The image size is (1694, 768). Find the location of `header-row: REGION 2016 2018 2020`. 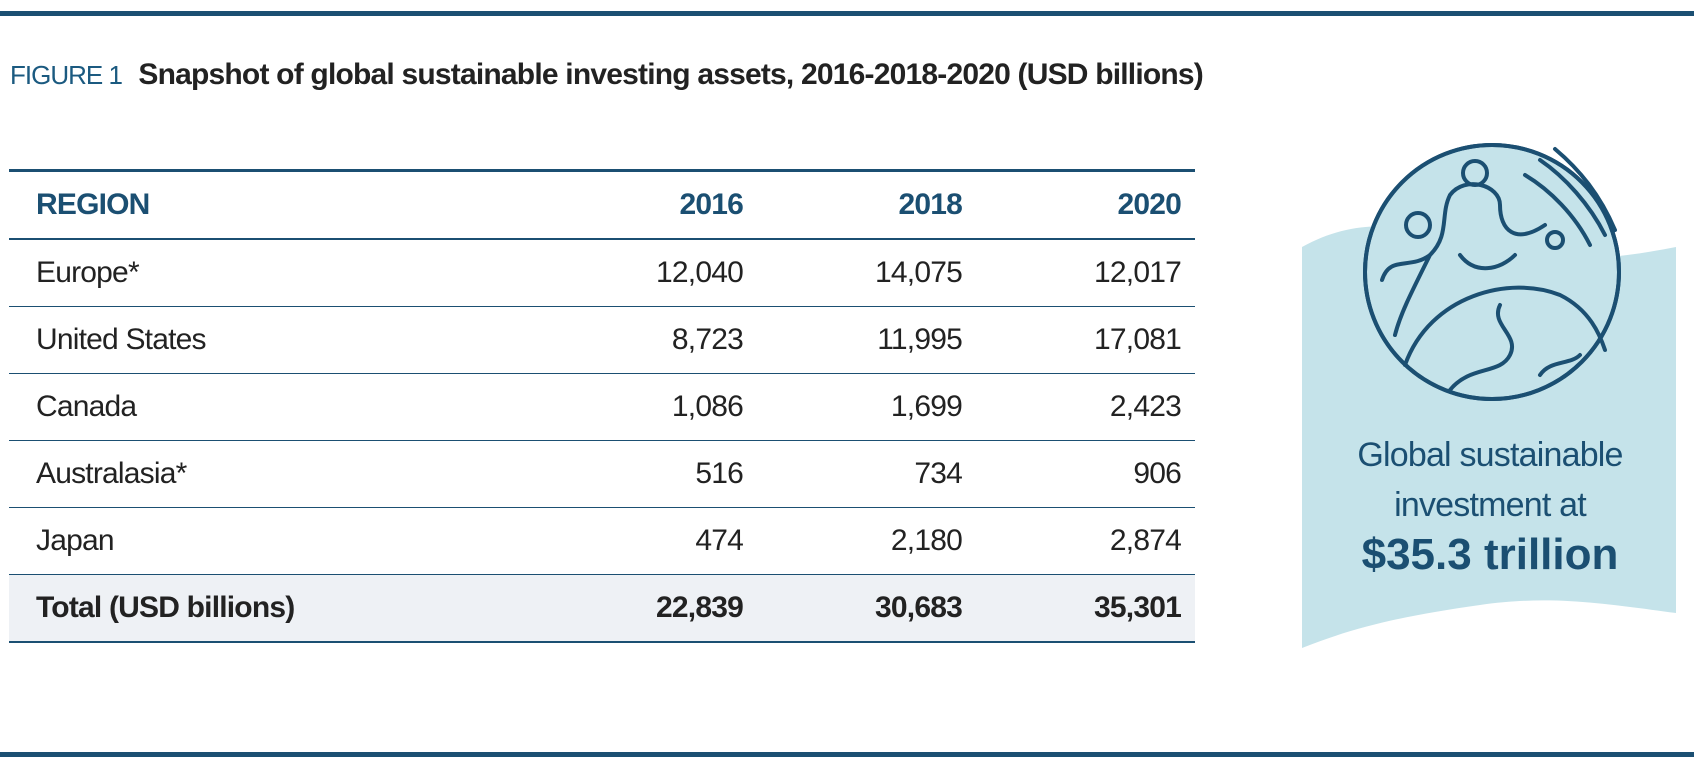

header-row: REGION 2016 2018 2020 is located at coordinates (602, 205).